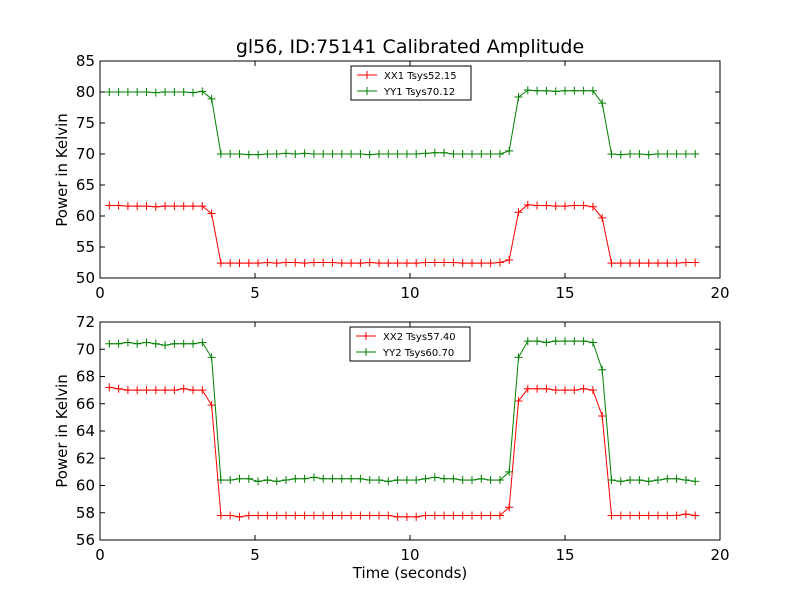 The width and height of the screenshot is (800, 604). I want to click on y-tick-label: 60, so click(85, 216).